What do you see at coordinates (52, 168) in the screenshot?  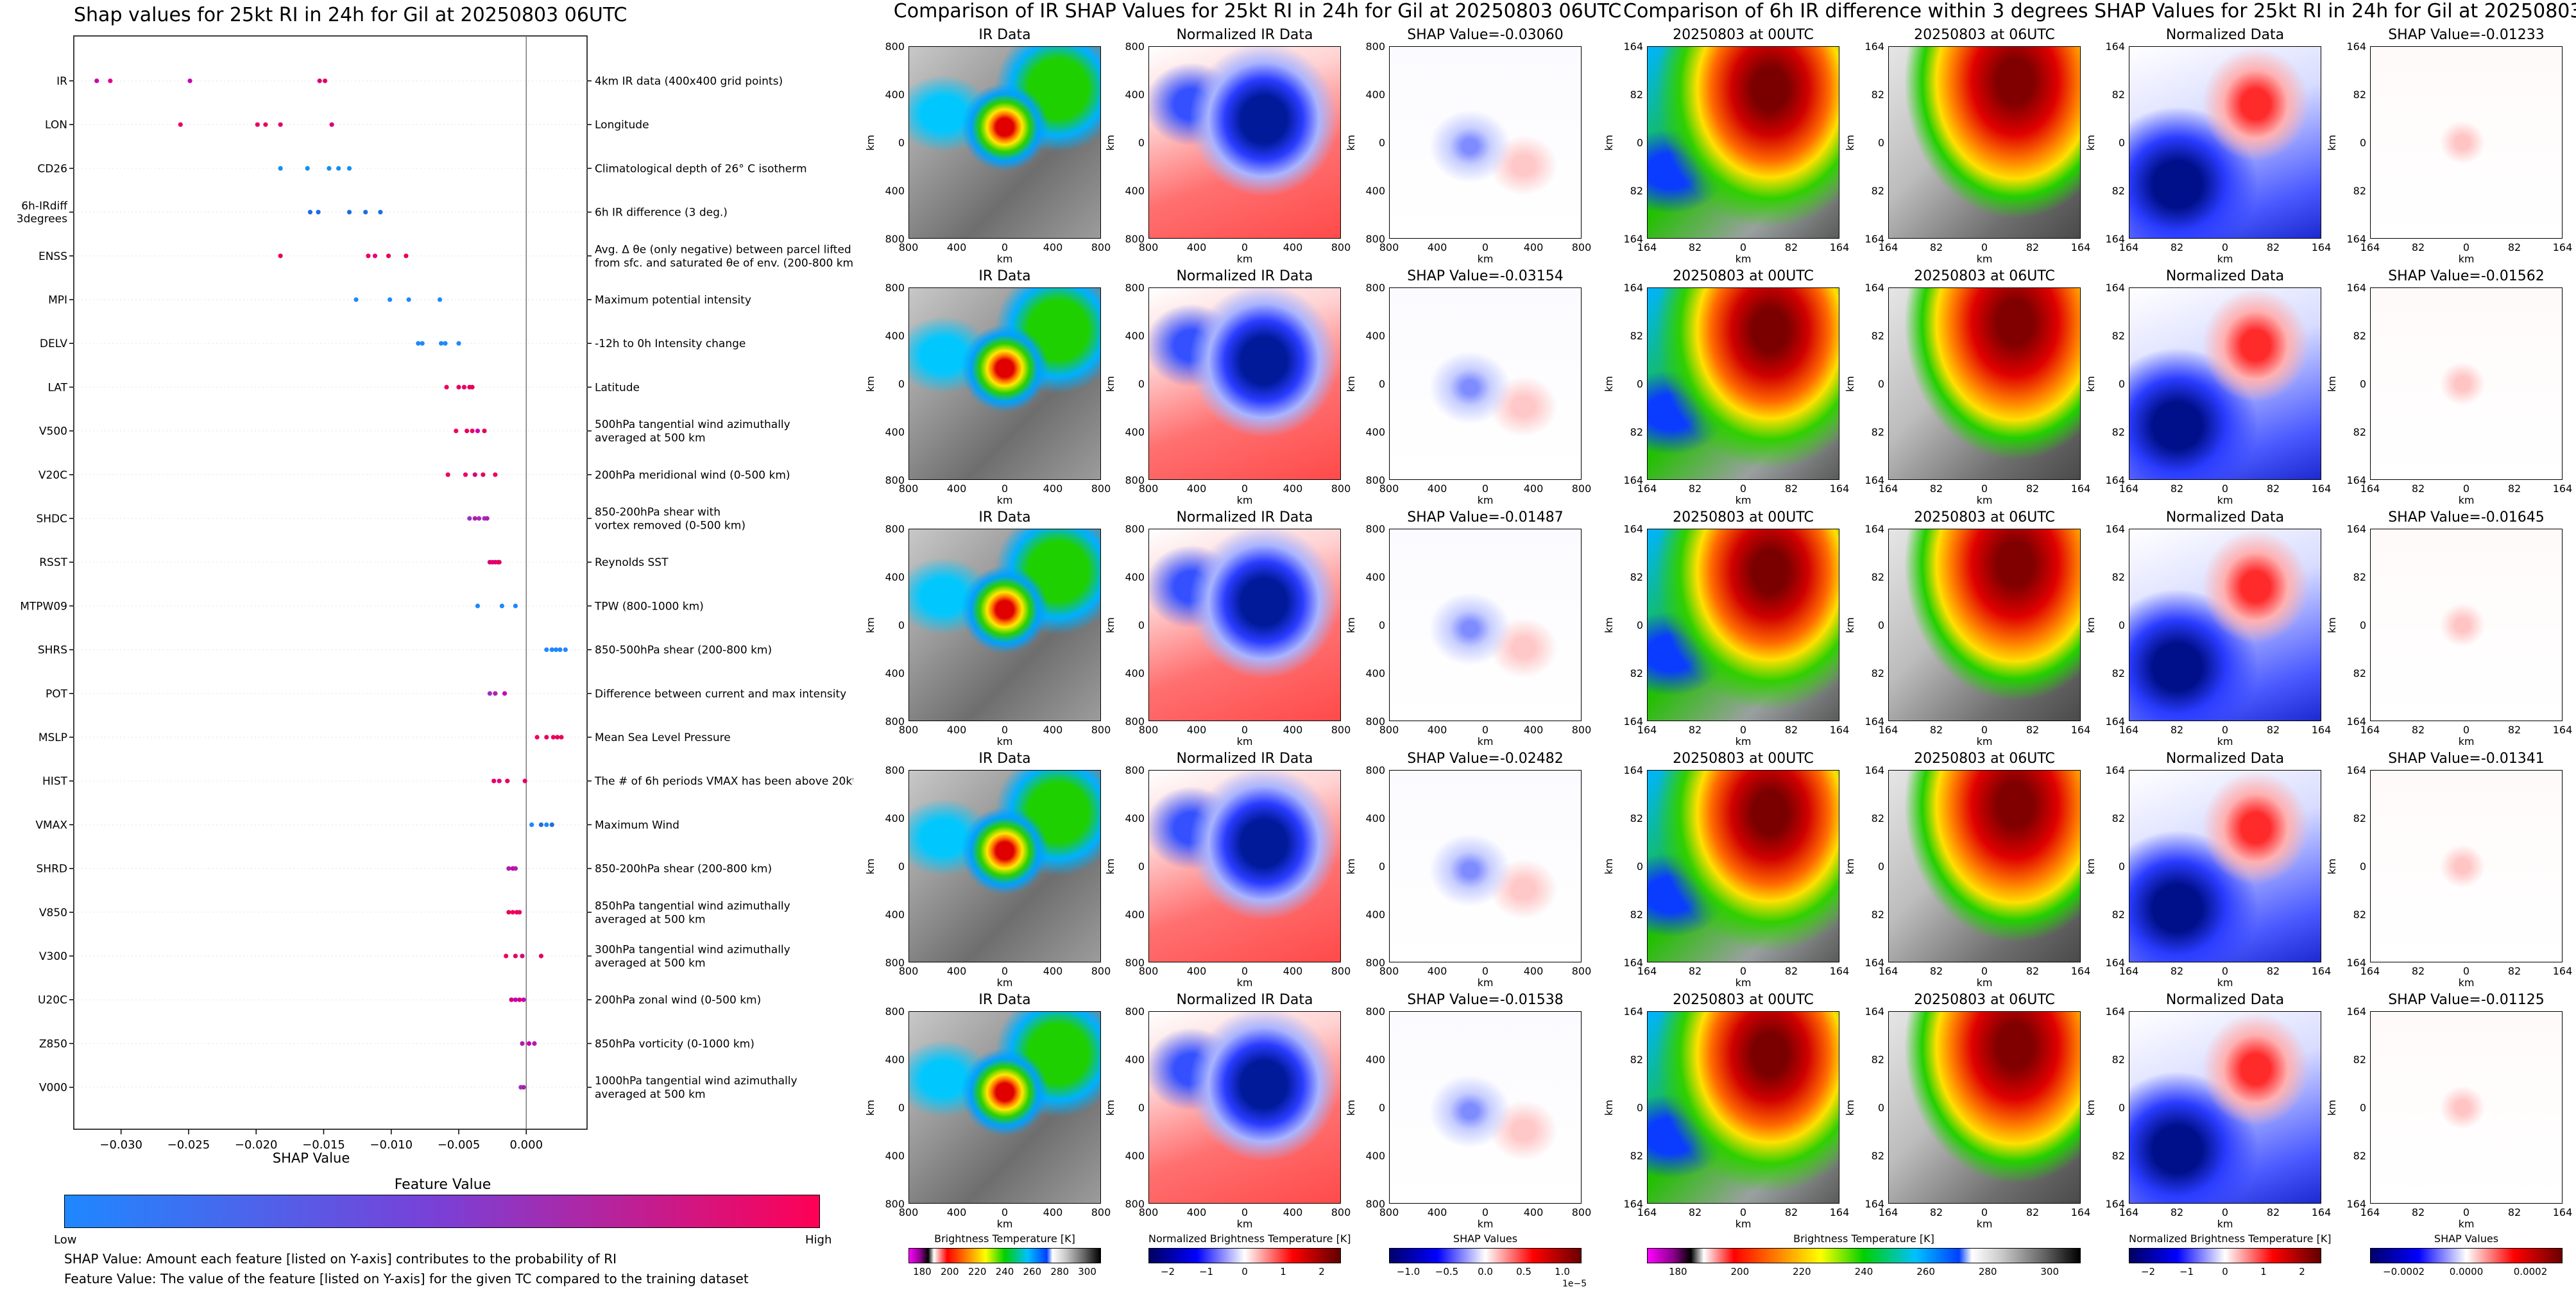 I see `feature-label: CD26` at bounding box center [52, 168].